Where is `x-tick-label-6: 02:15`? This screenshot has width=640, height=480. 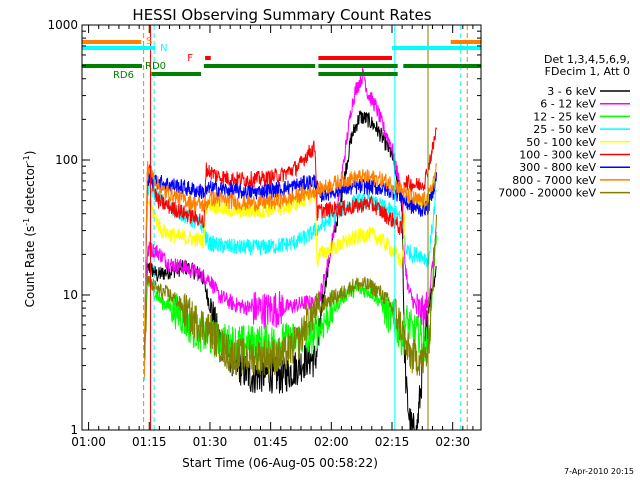 x-tick-label-6: 02:15 is located at coordinates (392, 442).